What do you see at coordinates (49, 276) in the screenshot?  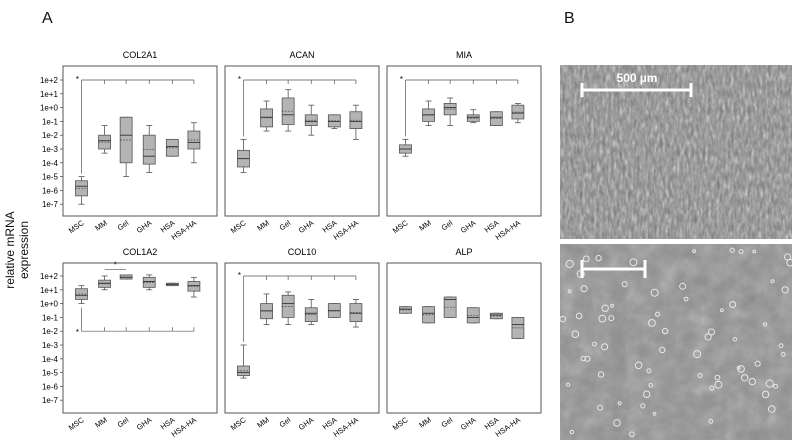 I see `y-tick-label: 1e+2` at bounding box center [49, 276].